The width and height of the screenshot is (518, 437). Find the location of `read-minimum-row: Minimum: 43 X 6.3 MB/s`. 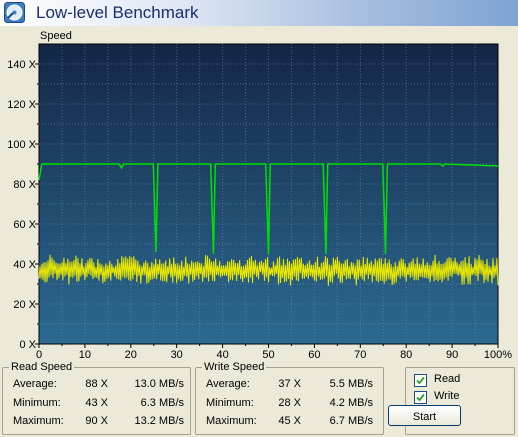

read-minimum-row: Minimum: 43 X 6.3 MB/s is located at coordinates (96, 404).